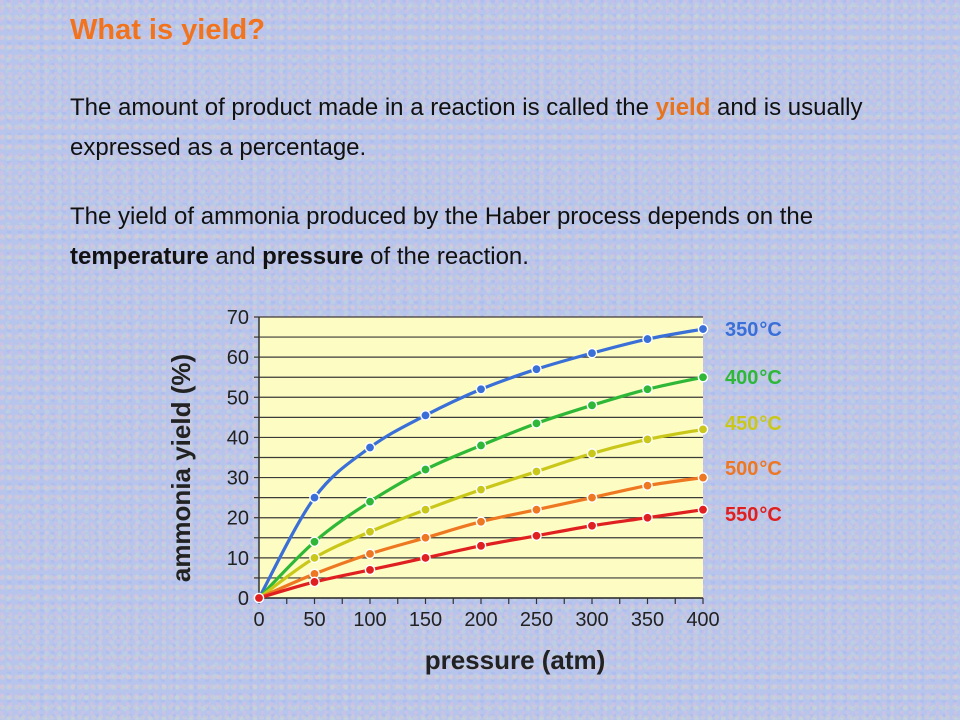  I want to click on origin-point, so click(259, 598).